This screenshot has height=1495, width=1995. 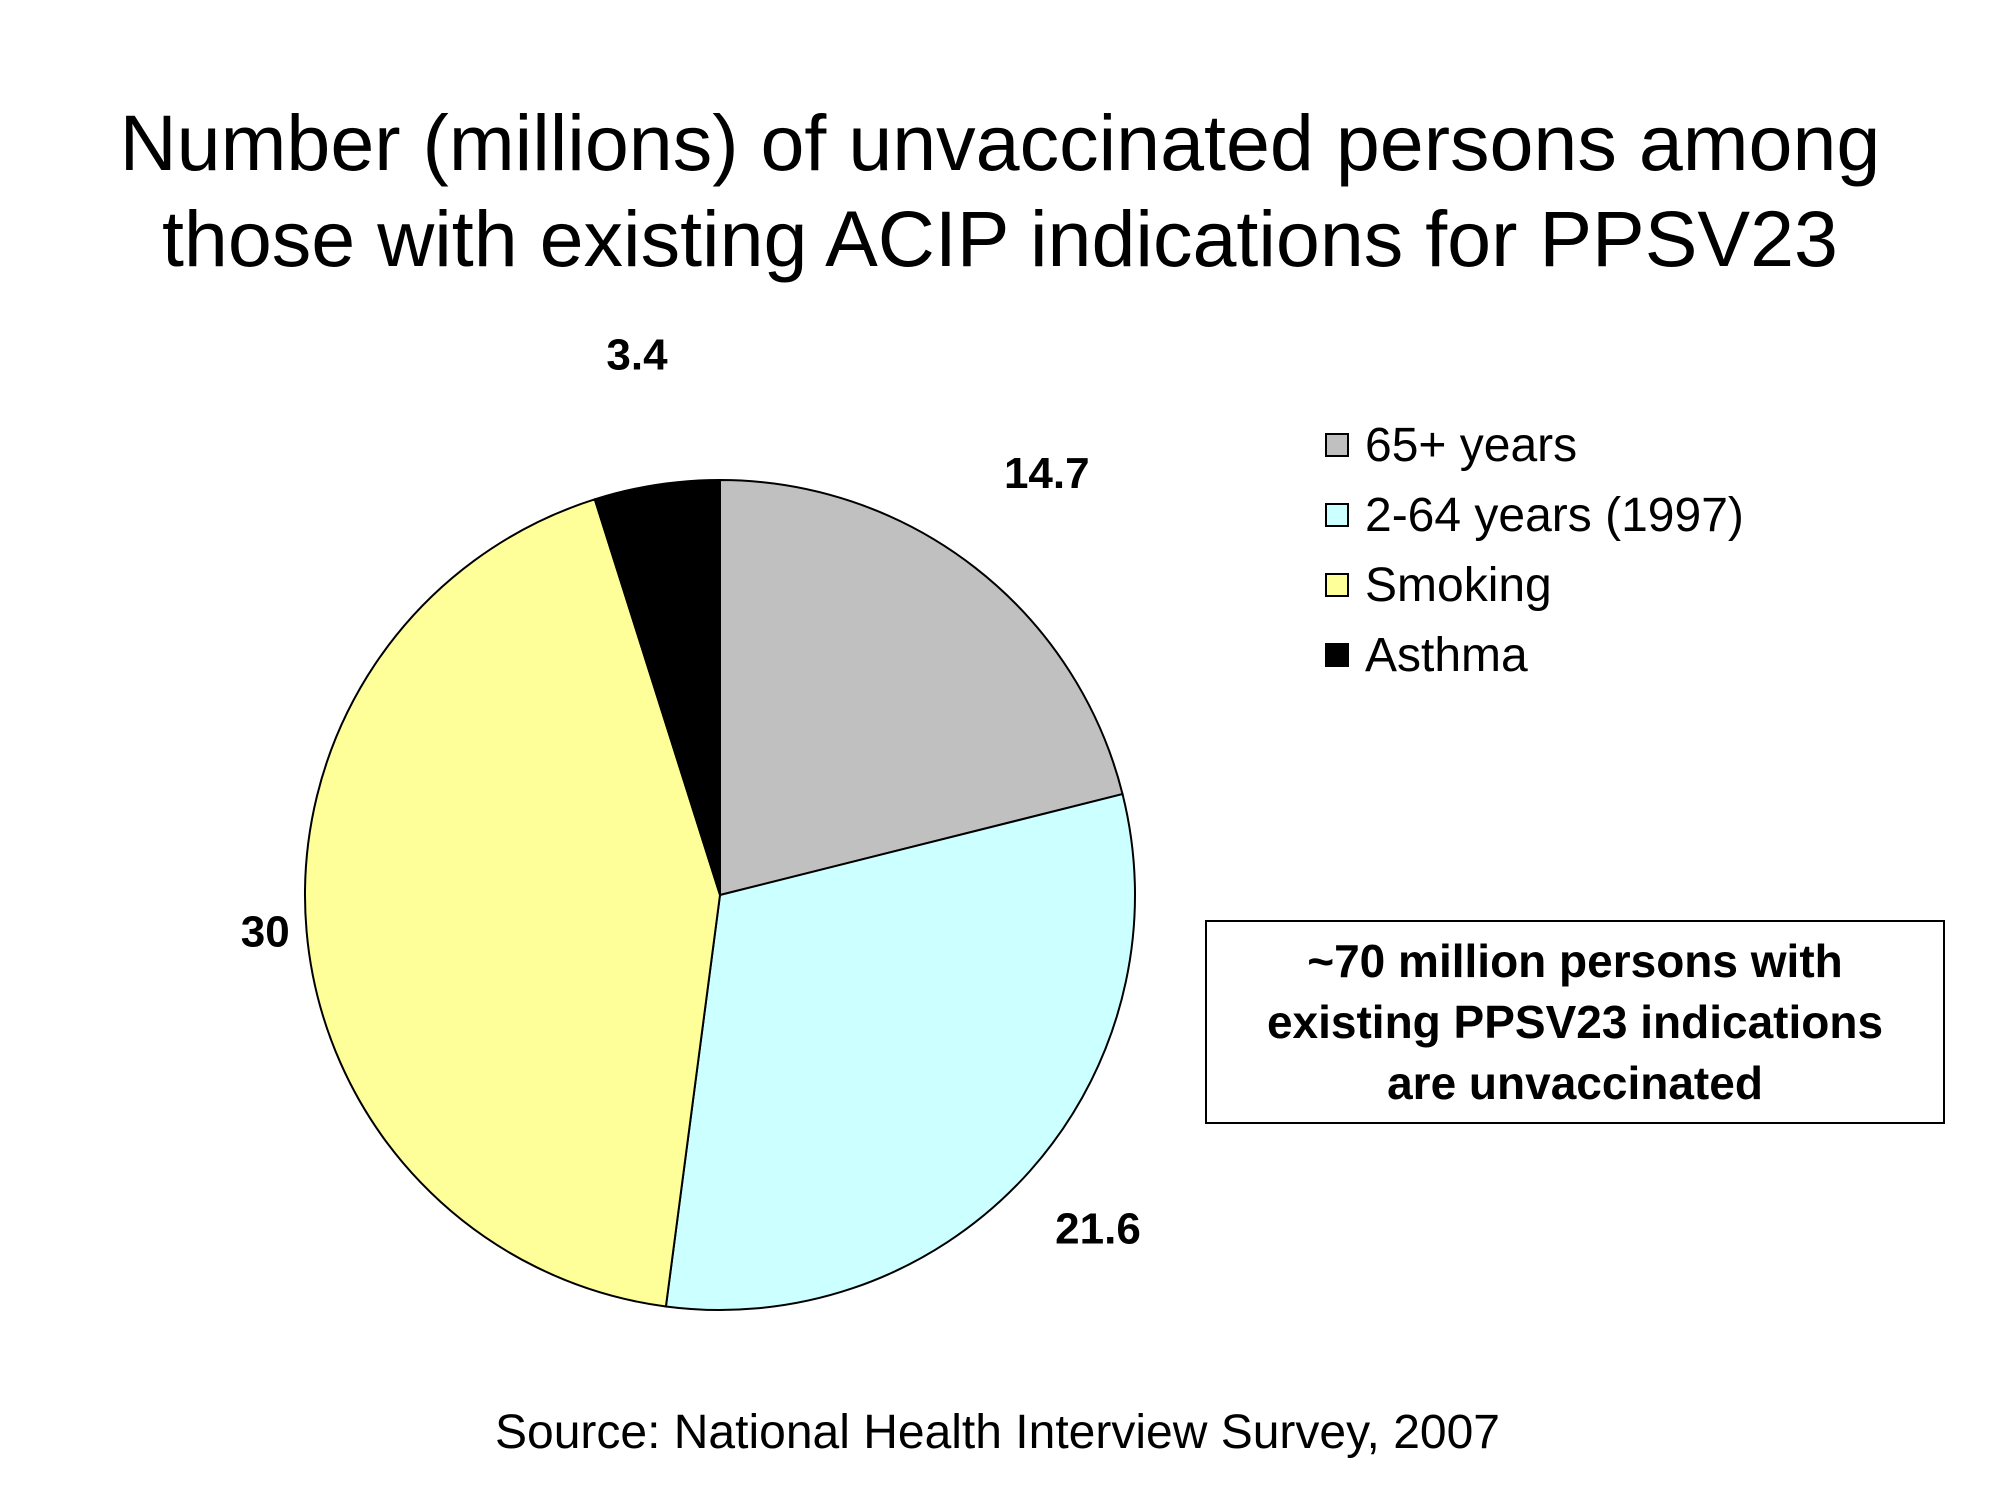 I want to click on pie-slice-asthma, so click(x=657, y=687).